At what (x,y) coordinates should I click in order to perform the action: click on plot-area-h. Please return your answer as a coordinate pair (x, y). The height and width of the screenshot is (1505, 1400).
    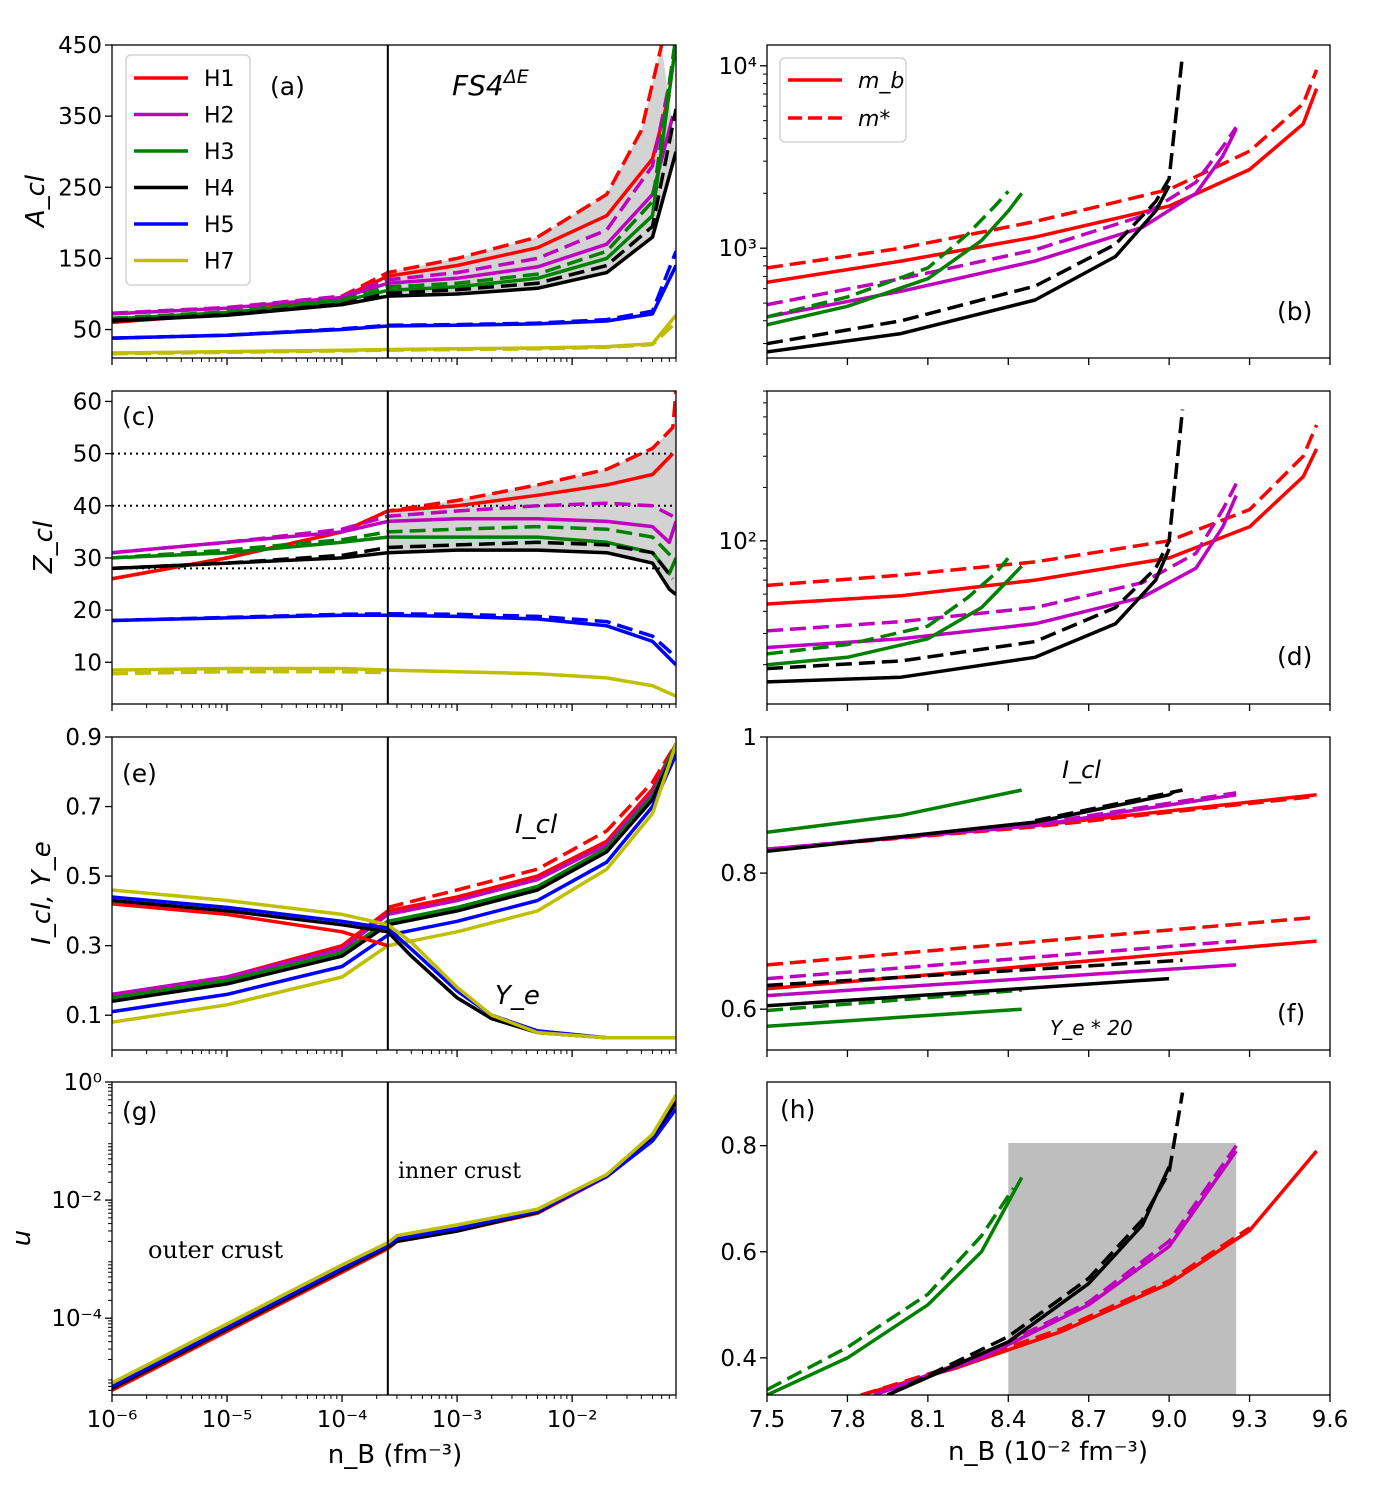
    Looking at the image, I should click on (1042, 1243).